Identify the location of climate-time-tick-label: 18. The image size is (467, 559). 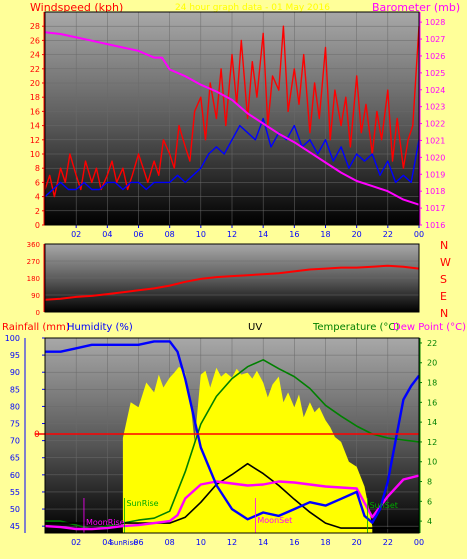
(325, 542).